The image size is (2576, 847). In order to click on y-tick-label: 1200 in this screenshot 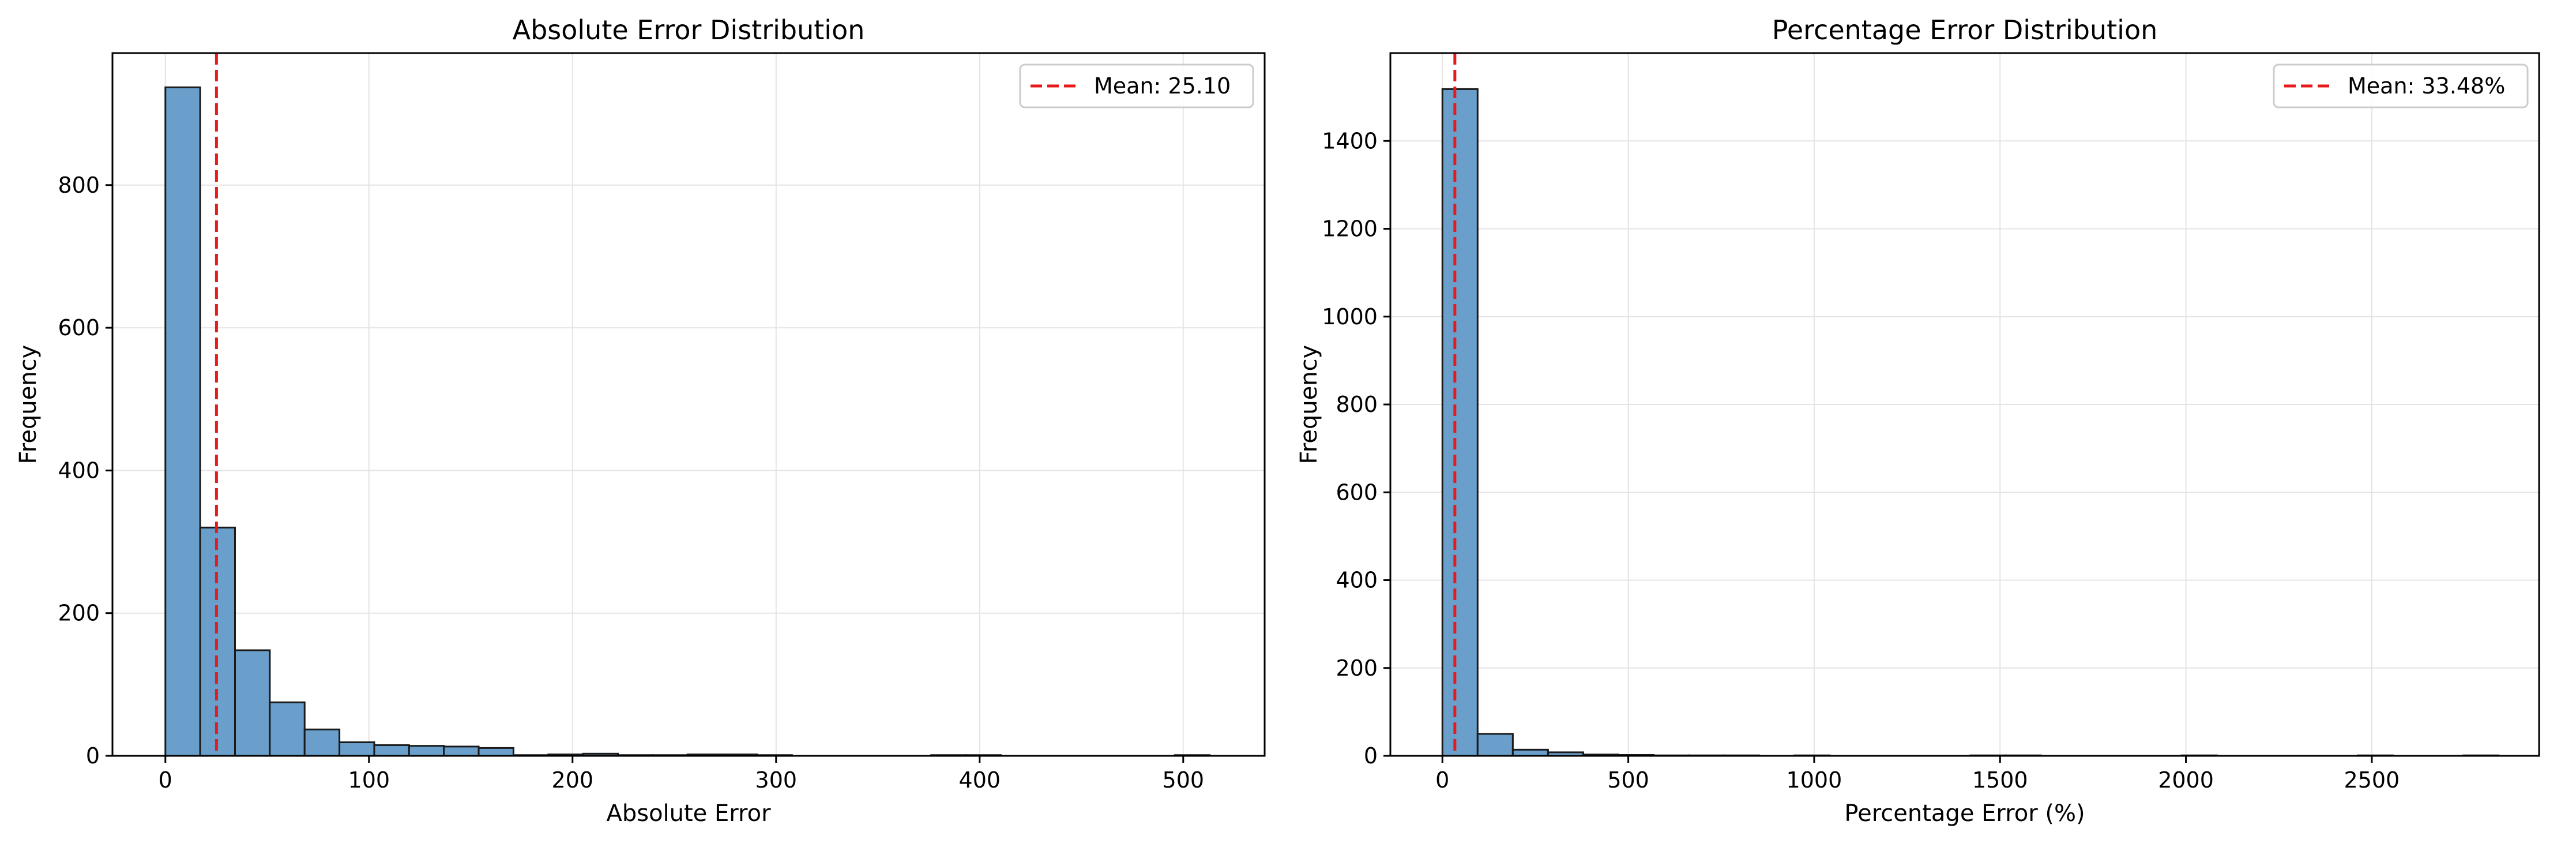, I will do `click(1350, 229)`.